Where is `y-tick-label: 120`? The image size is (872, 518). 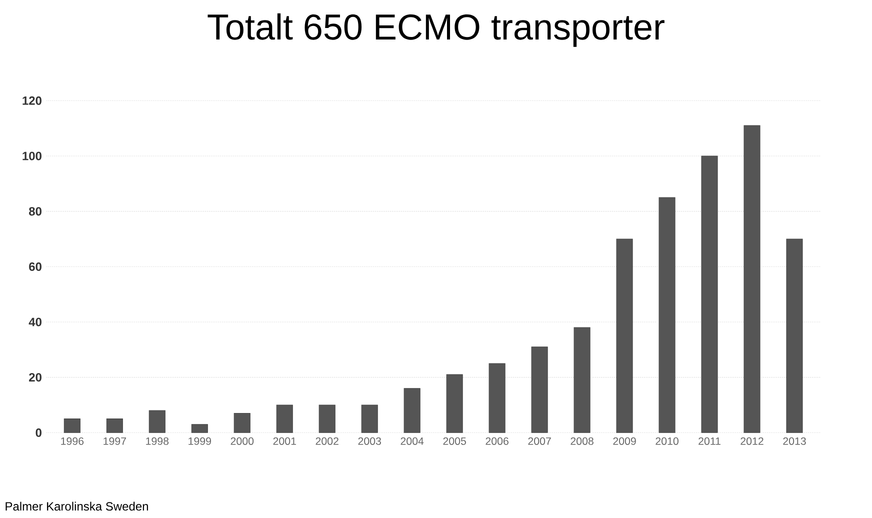 y-tick-label: 120 is located at coordinates (32, 100).